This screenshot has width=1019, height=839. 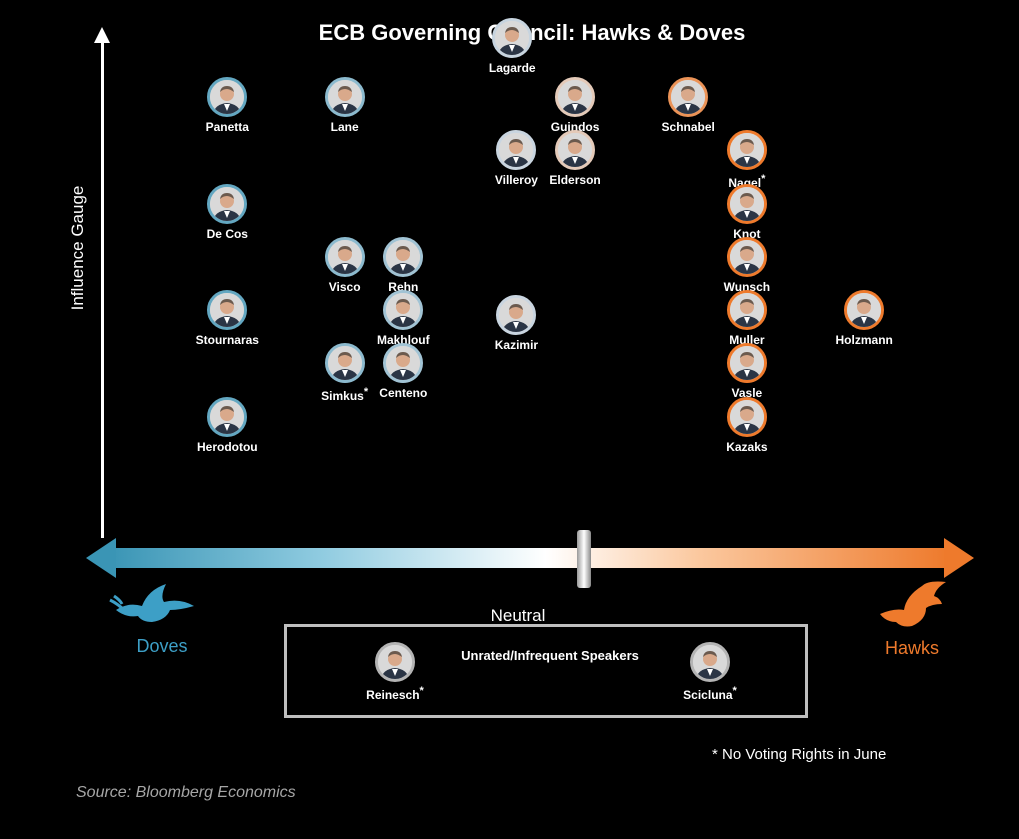 What do you see at coordinates (575, 180) in the screenshot?
I see `member-name: Elderson` at bounding box center [575, 180].